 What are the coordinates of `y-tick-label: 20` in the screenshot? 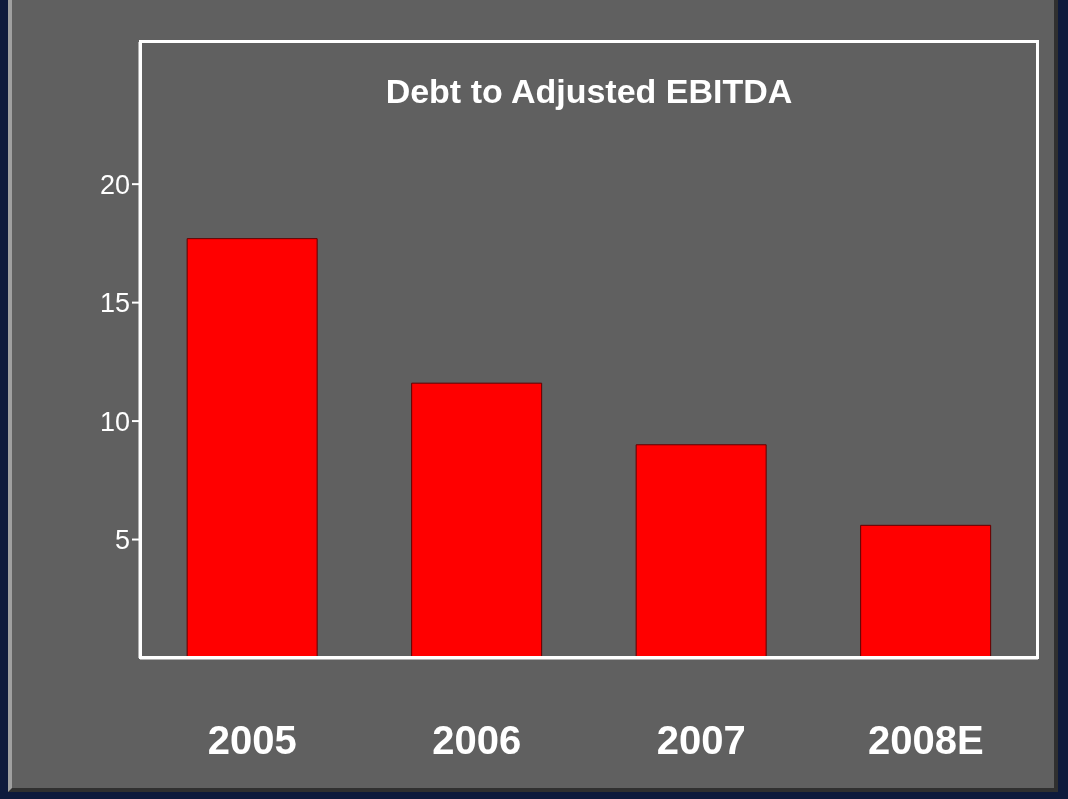 It's located at (114, 184).